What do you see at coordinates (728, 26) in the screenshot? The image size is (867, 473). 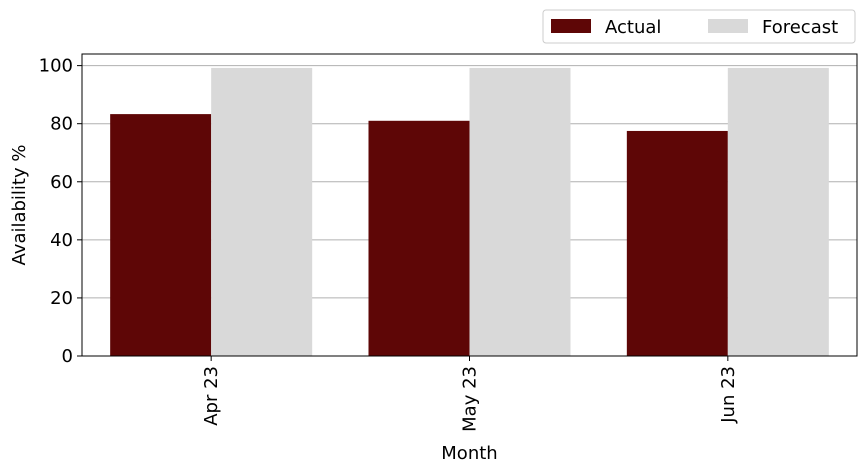 I see `legend-swatch-forecast` at bounding box center [728, 26].